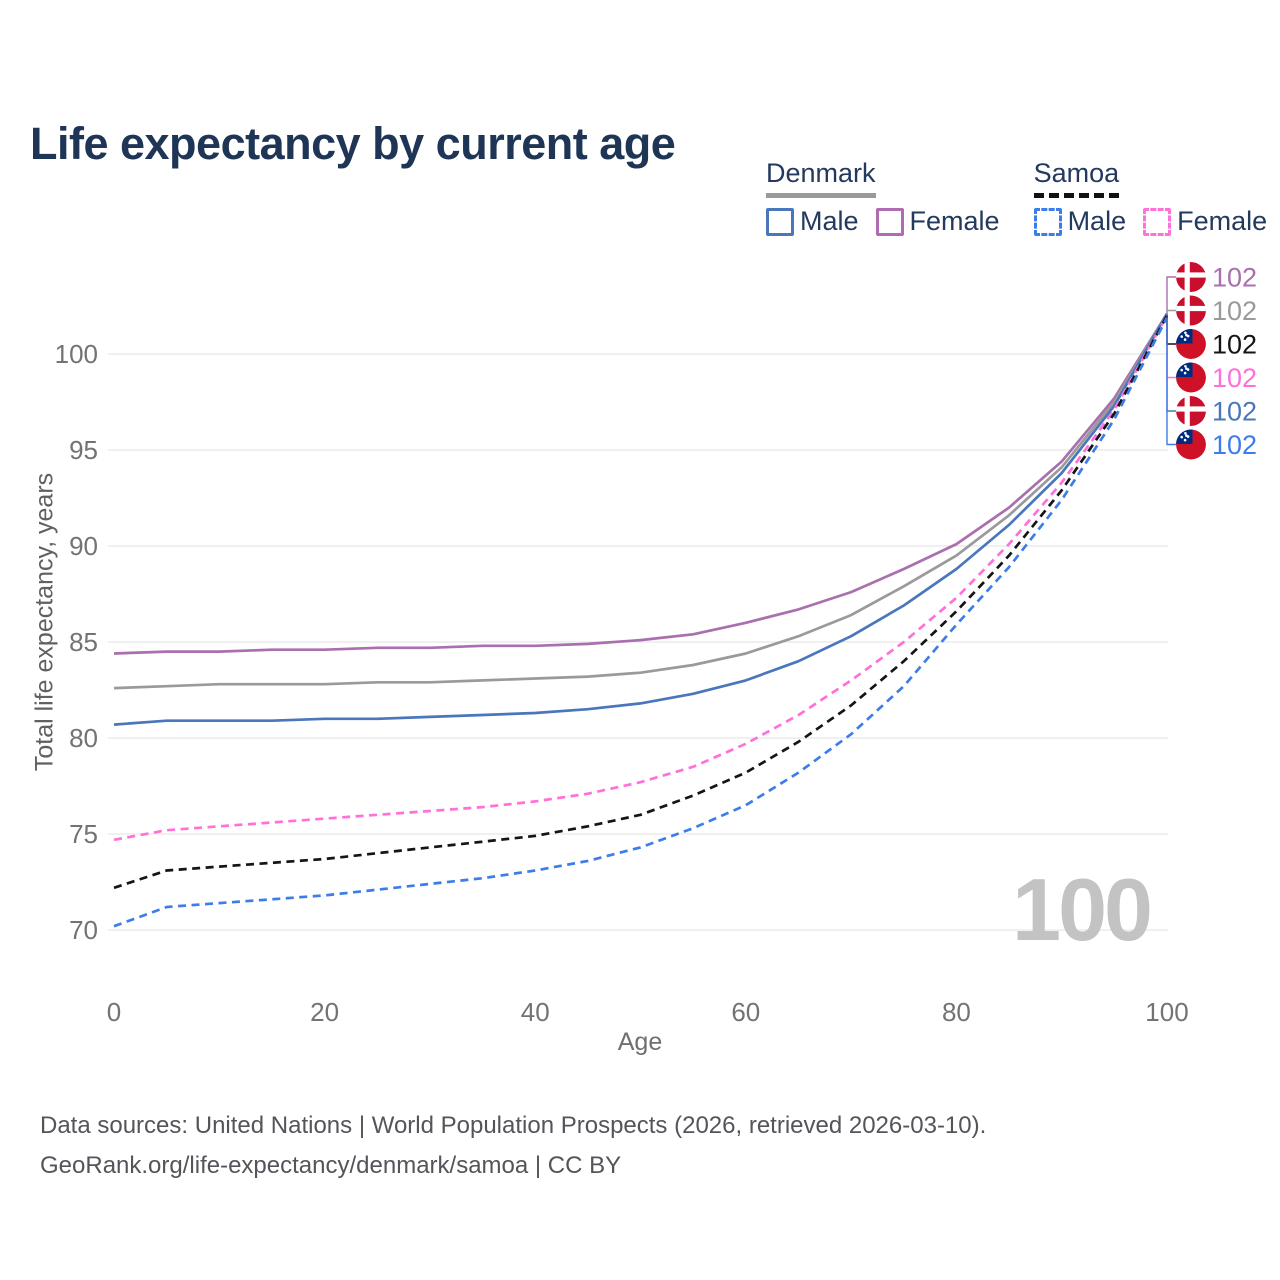  What do you see at coordinates (956, 1012) in the screenshot?
I see `x-tick-label: 80` at bounding box center [956, 1012].